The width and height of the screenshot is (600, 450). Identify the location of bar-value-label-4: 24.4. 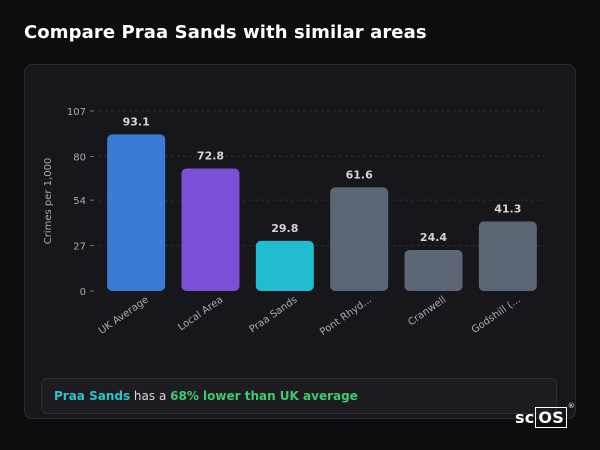
(433, 237).